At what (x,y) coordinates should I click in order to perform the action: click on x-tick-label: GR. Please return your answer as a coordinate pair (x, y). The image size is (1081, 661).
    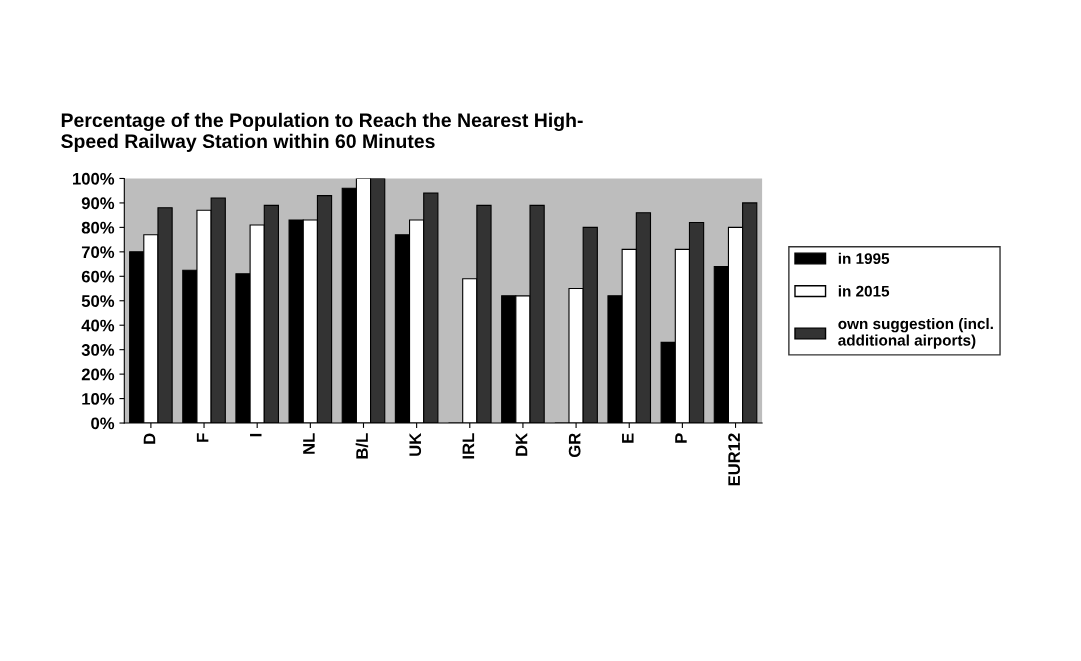
    Looking at the image, I should click on (574, 445).